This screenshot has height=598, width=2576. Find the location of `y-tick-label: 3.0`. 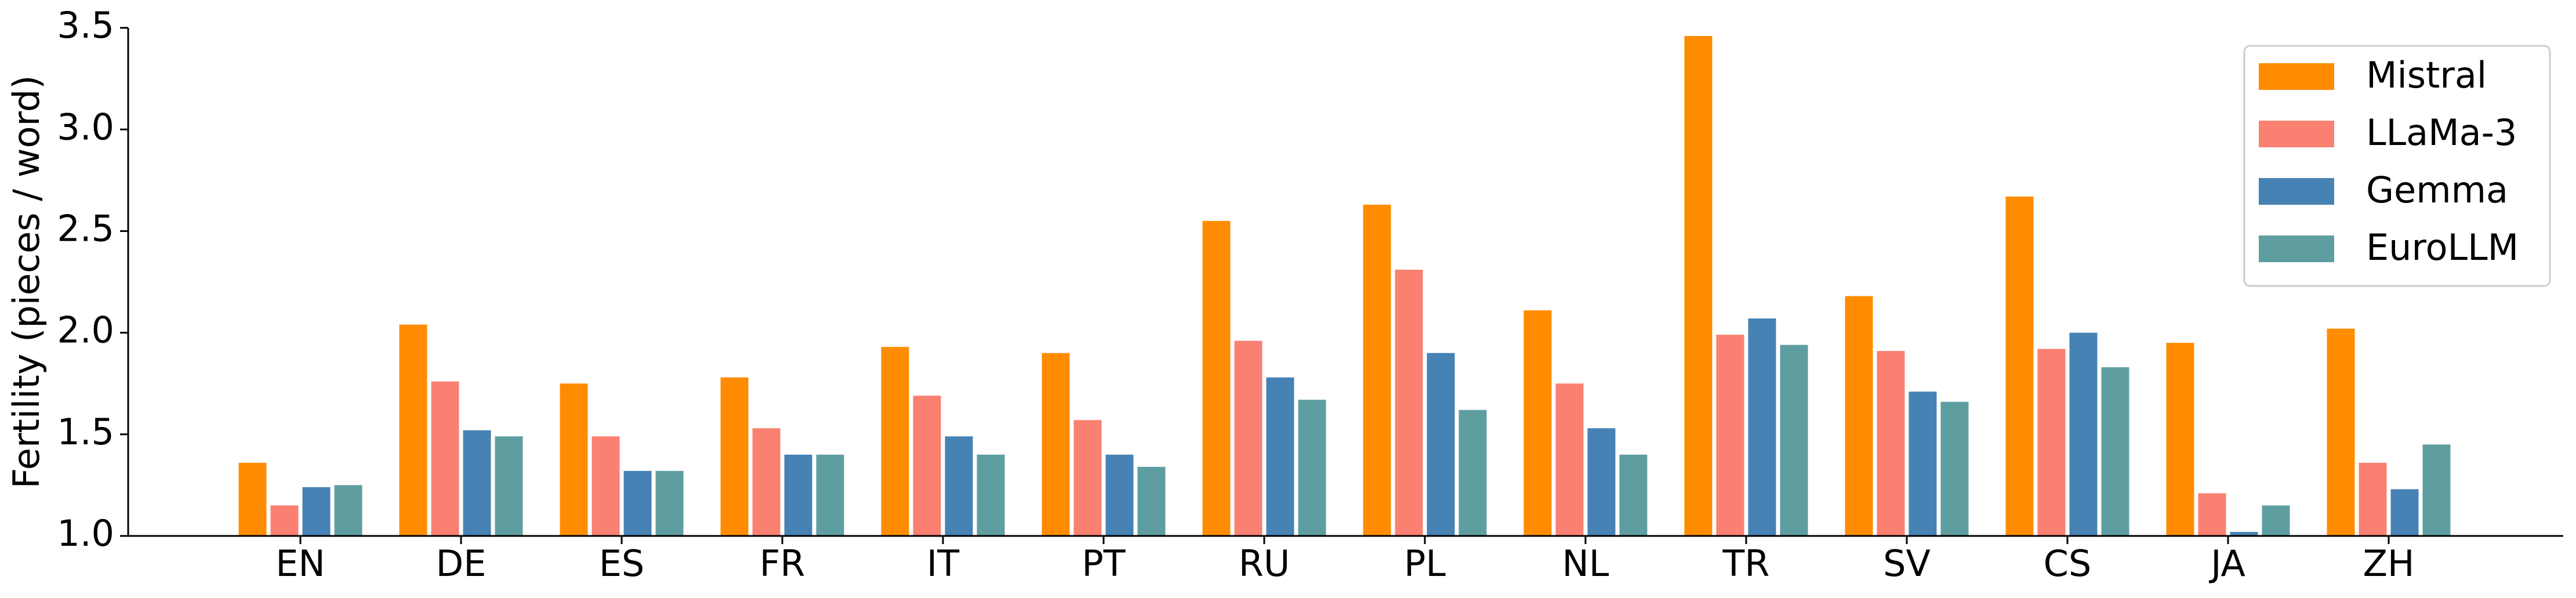

y-tick-label: 3.0 is located at coordinates (85, 127).